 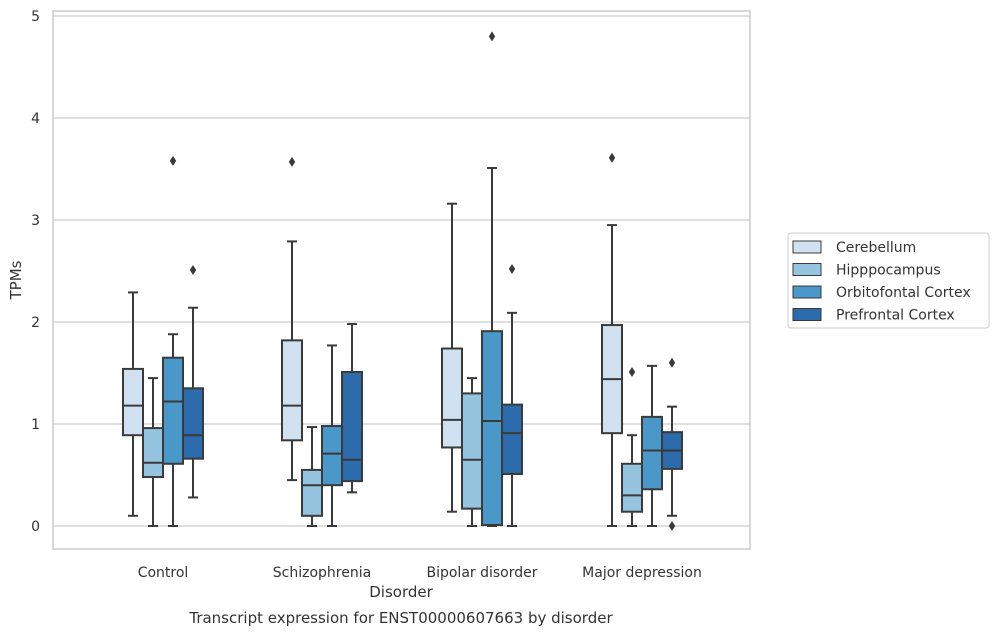 What do you see at coordinates (642, 573) in the screenshot?
I see `x-tick-label: Major depression` at bounding box center [642, 573].